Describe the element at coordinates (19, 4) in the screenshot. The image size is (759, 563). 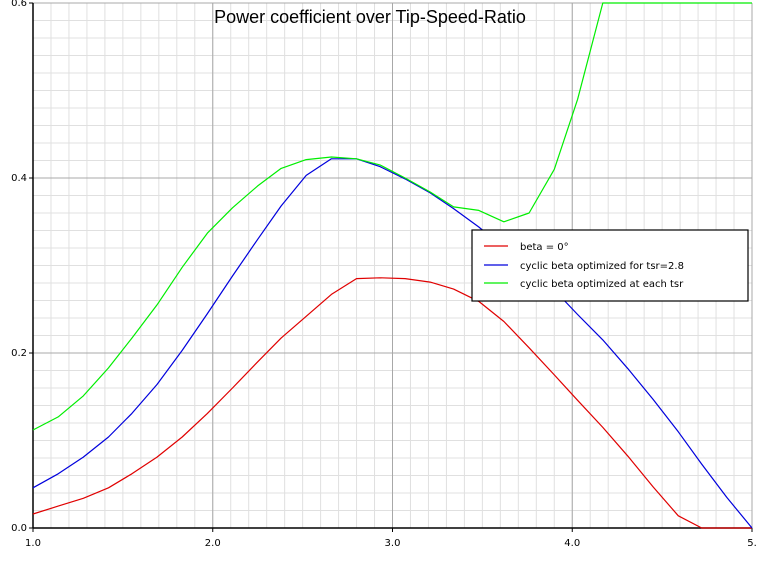
I see `y-tick-label: 0.6` at that location.